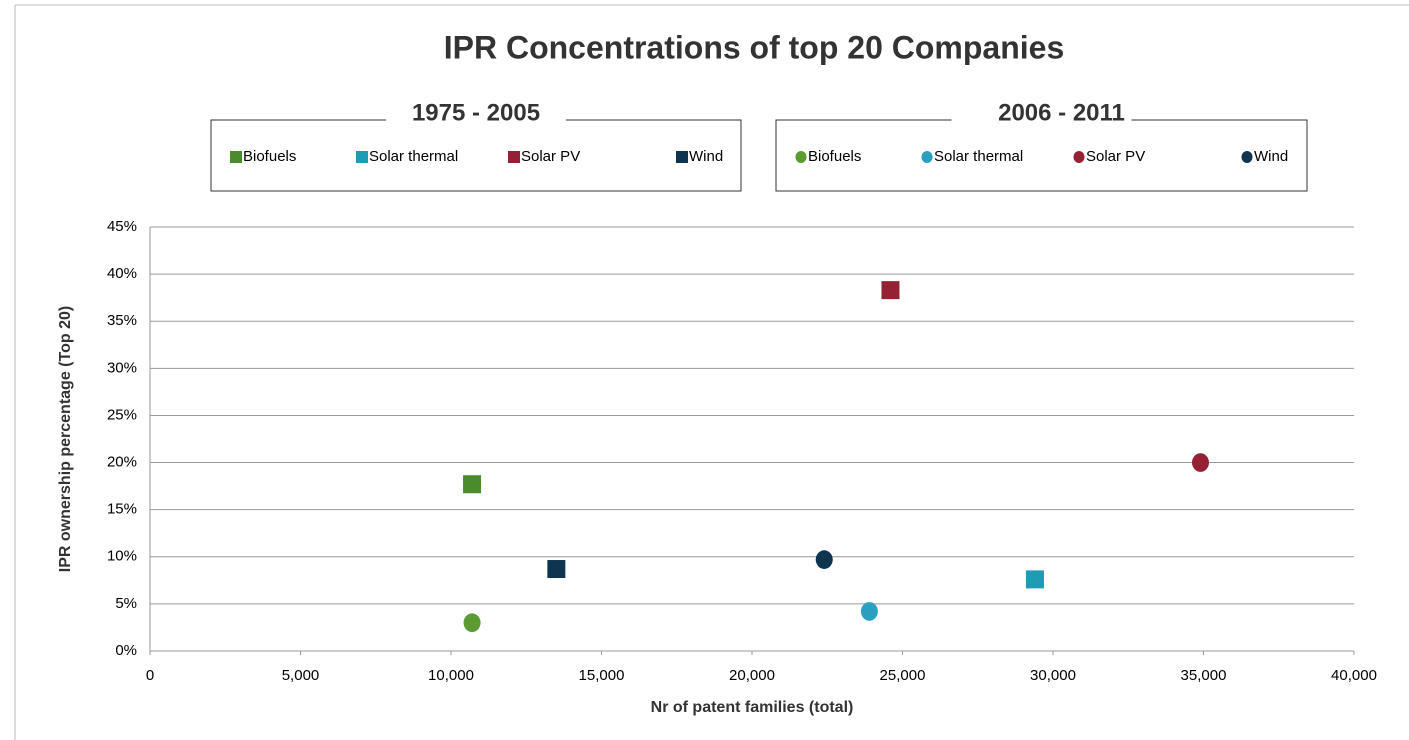 This screenshot has height=740, width=1409. I want to click on legend-title: 1975 - 2005, so click(476, 112).